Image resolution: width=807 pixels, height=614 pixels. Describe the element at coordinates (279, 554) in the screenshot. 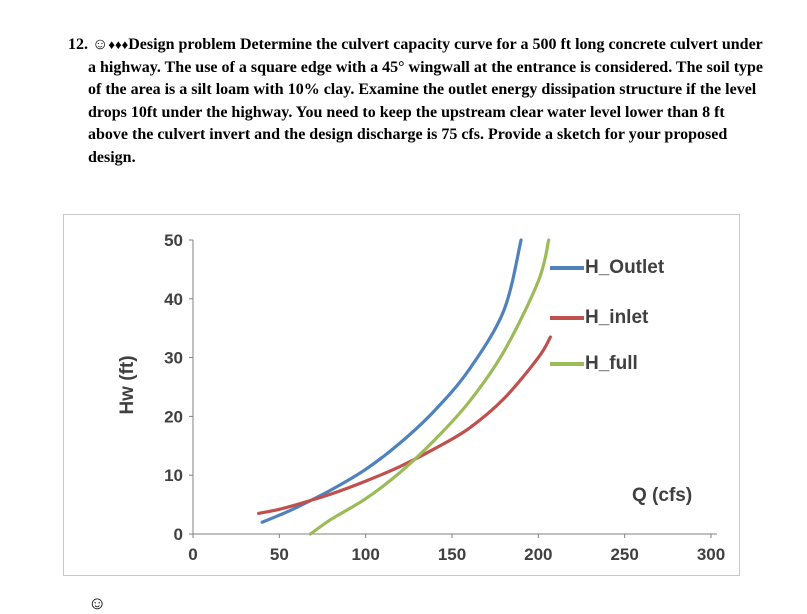

I see `x-tick-label: 50` at that location.